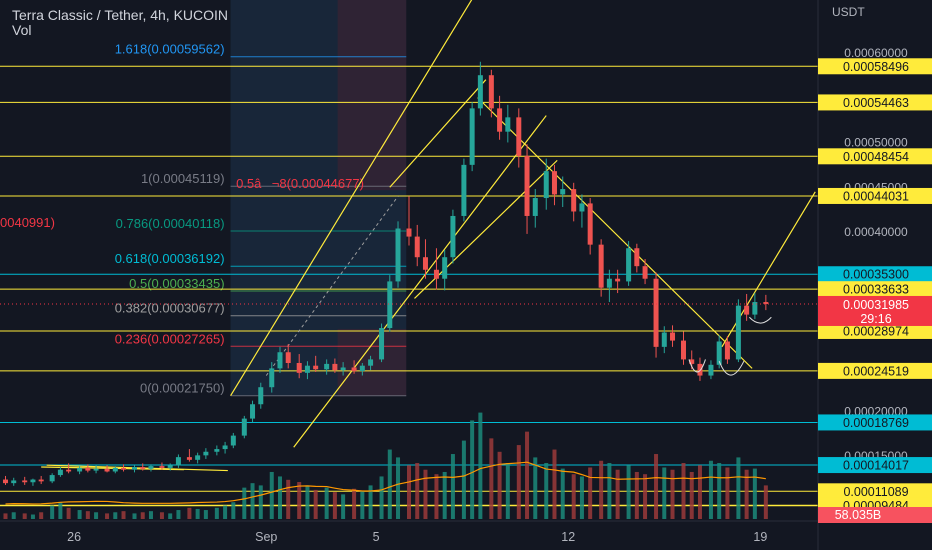 This screenshot has width=932, height=550. What do you see at coordinates (876, 305) in the screenshot?
I see `current-price-label: 0.00031985` at bounding box center [876, 305].